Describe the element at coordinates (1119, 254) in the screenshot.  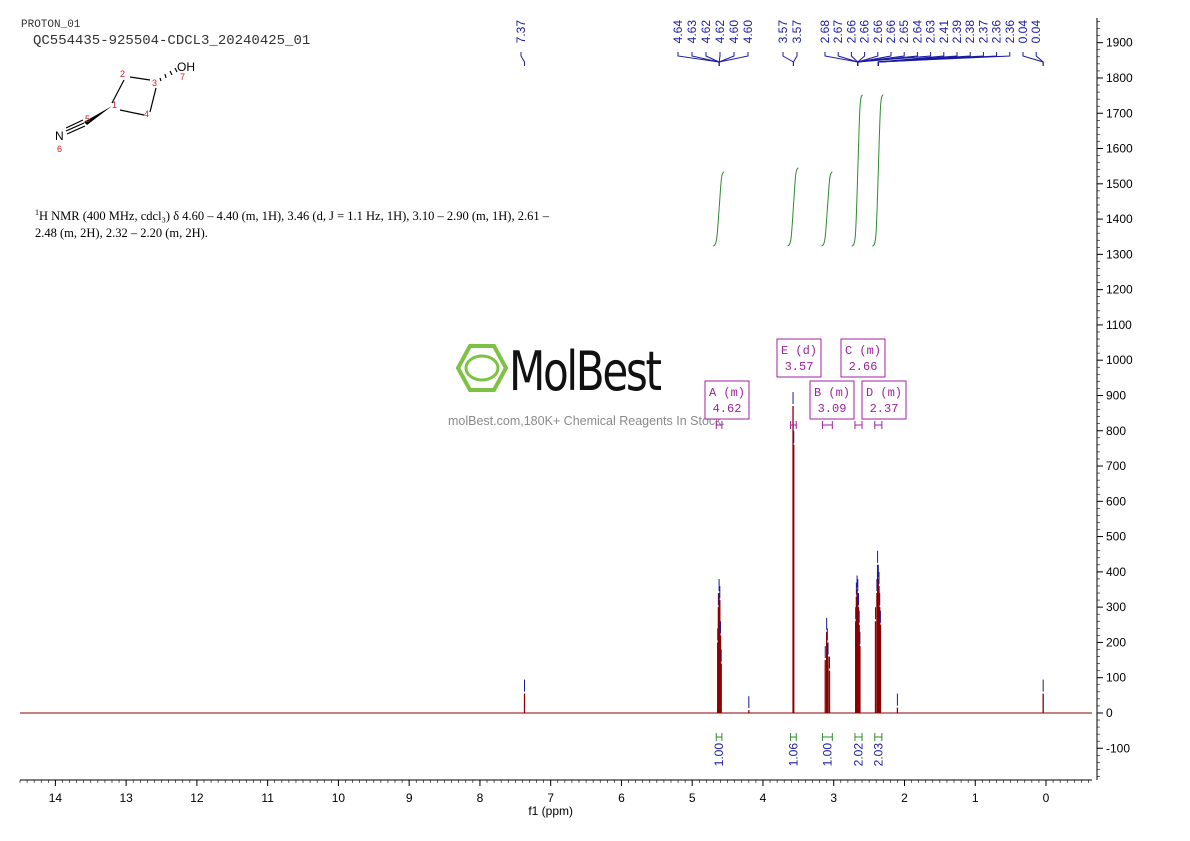
I see `y-tick-label: 1300` at that location.